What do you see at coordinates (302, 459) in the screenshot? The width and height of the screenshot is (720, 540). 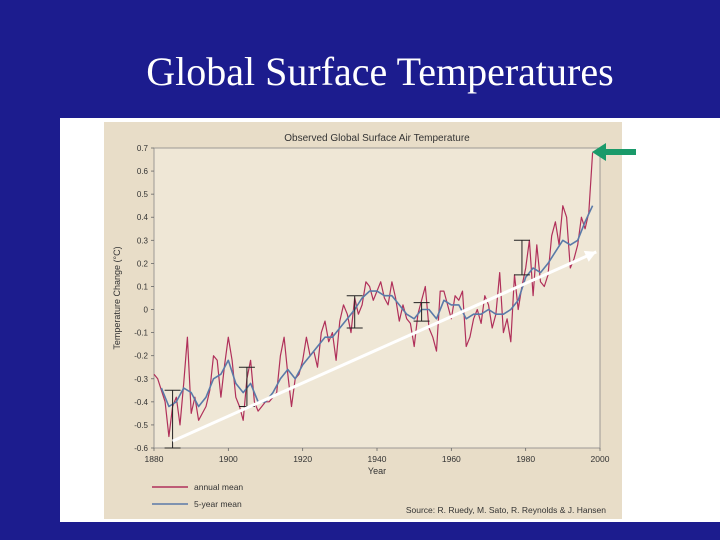 I see `x-tick-label: 1920` at bounding box center [302, 459].